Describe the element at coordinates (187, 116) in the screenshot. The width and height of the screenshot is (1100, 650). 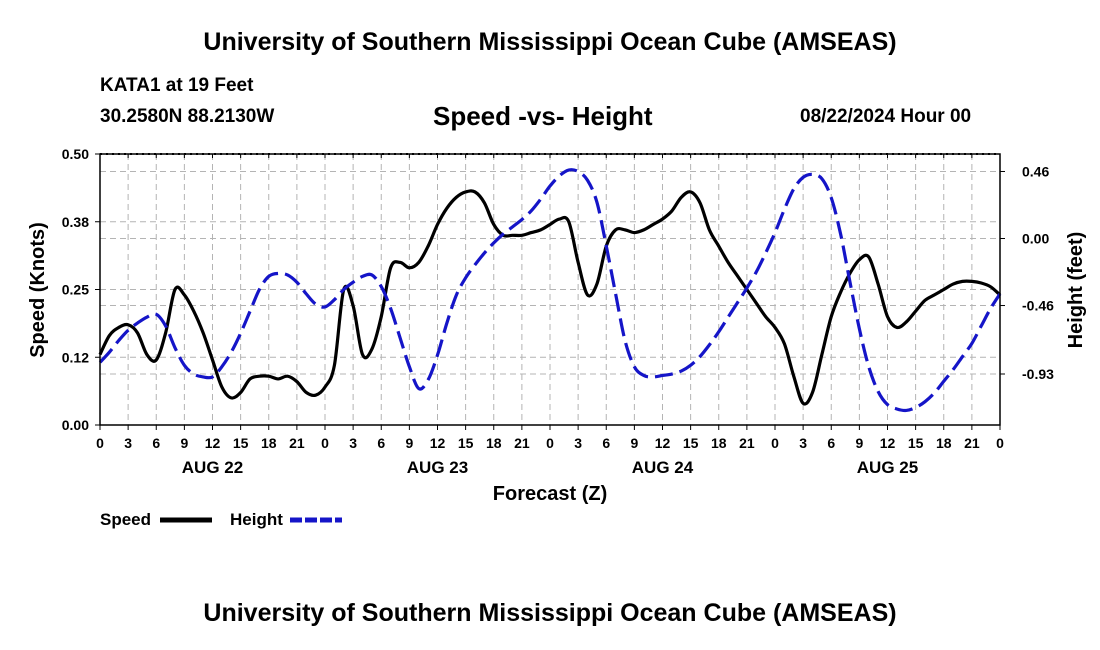
I see `station-coordinates: 30.2580N 88.2130W` at that location.